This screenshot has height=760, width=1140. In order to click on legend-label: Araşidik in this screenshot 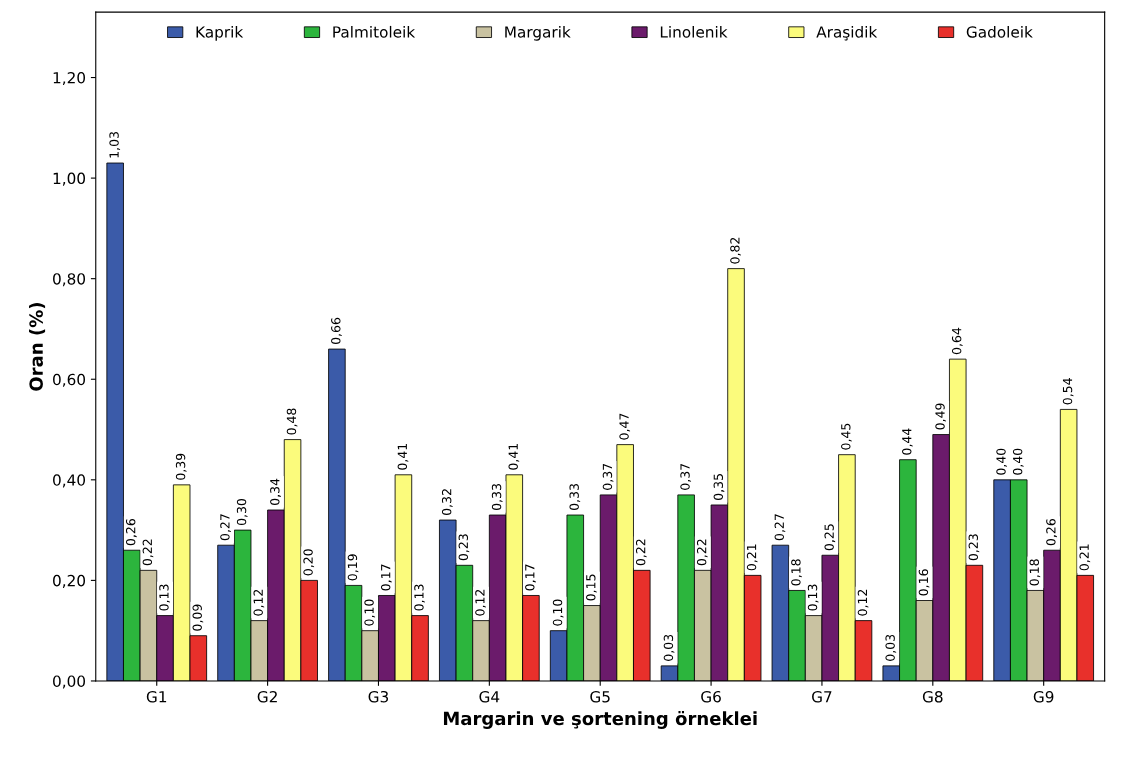, I will do `click(847, 33)`.